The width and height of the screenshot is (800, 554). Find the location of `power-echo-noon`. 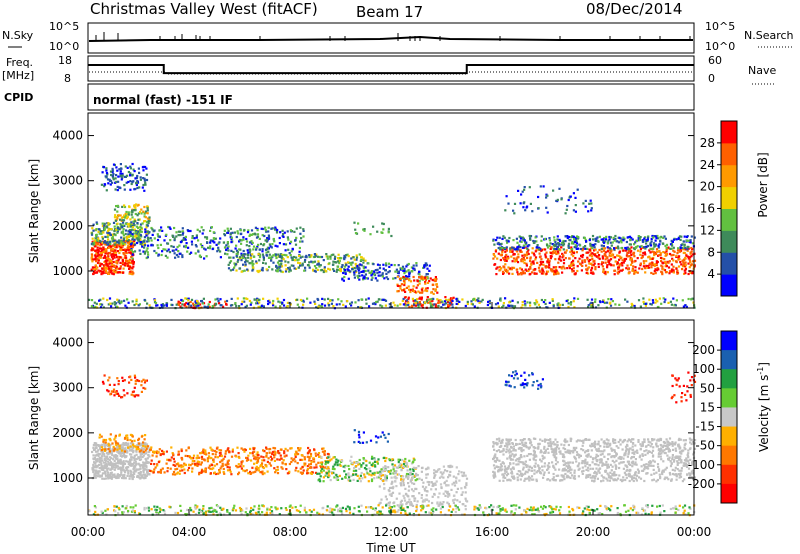

power-echo-noon is located at coordinates (416, 265).